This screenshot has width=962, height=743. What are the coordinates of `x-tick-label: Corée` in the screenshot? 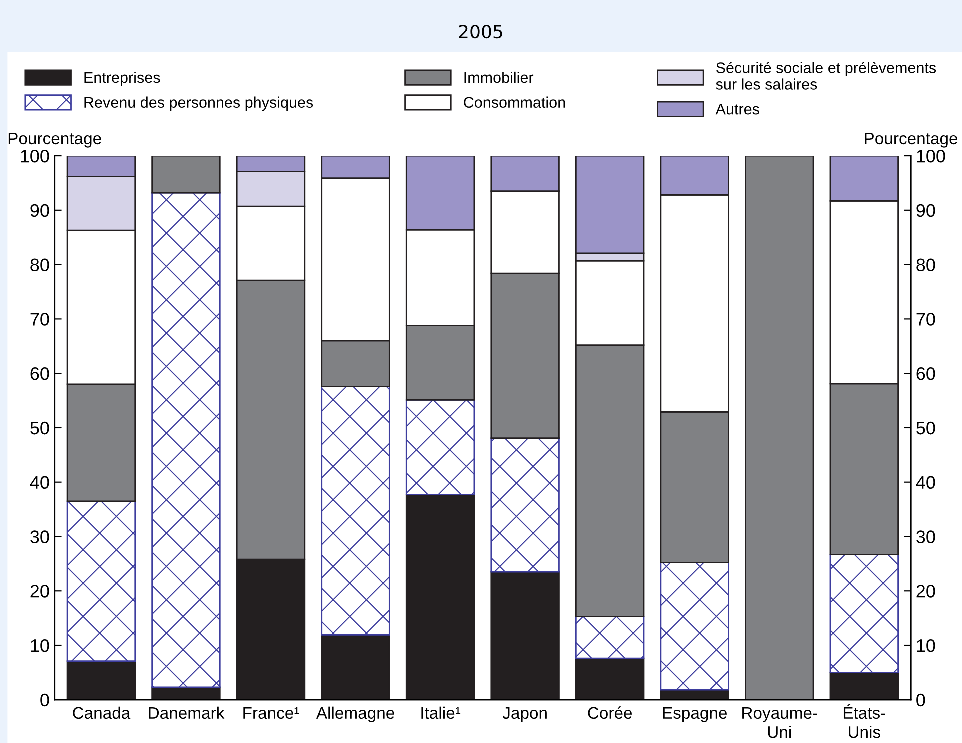 It's located at (610, 713).